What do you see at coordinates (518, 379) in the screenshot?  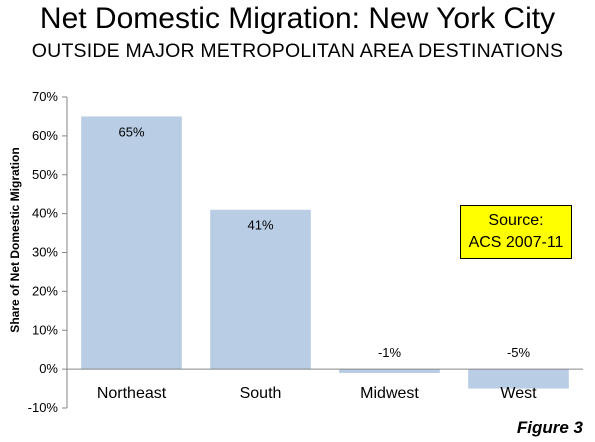 I see `bar-west` at bounding box center [518, 379].